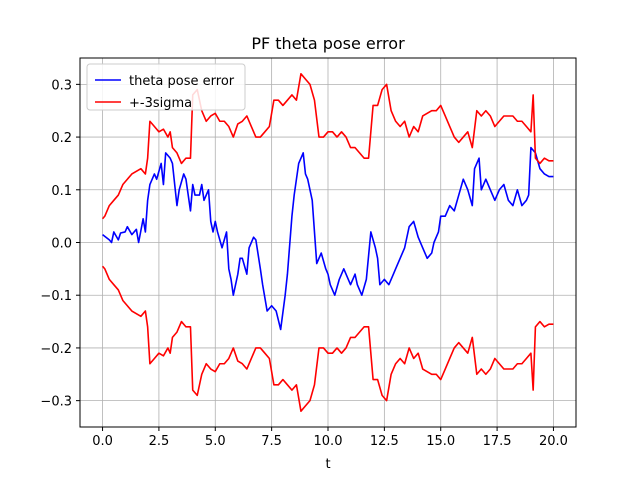 This screenshot has width=640, height=480. Describe the element at coordinates (327, 464) in the screenshot. I see `x-axis-label: t` at that location.